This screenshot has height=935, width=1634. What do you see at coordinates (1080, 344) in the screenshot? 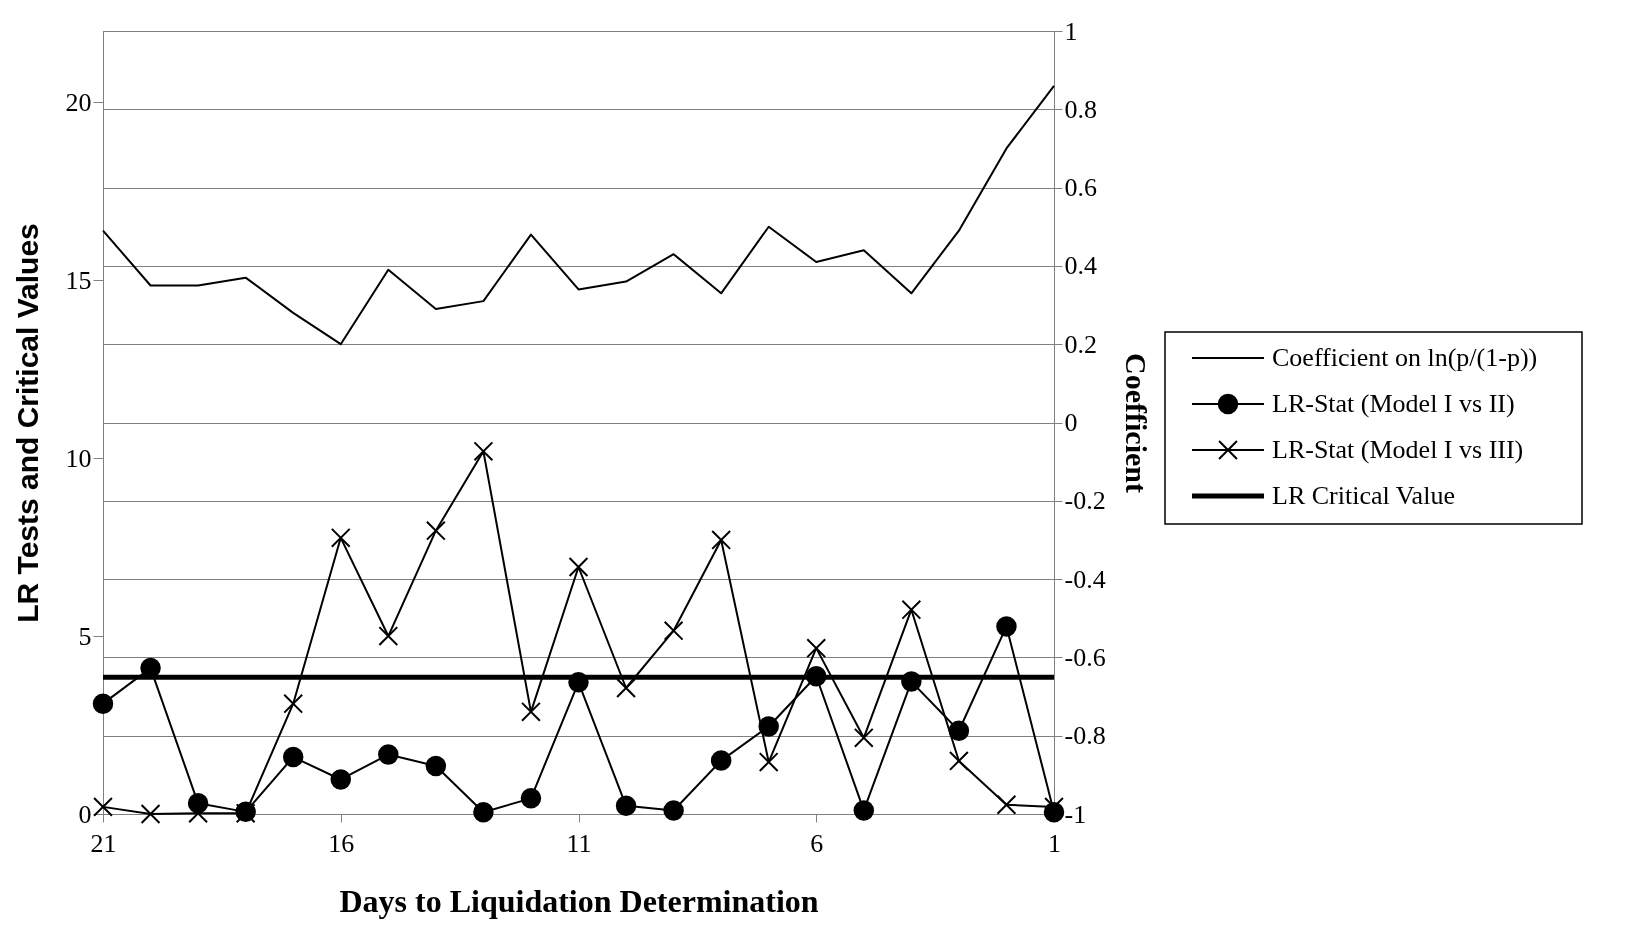
I see `y2-tick-label: 0.2` at bounding box center [1080, 344].